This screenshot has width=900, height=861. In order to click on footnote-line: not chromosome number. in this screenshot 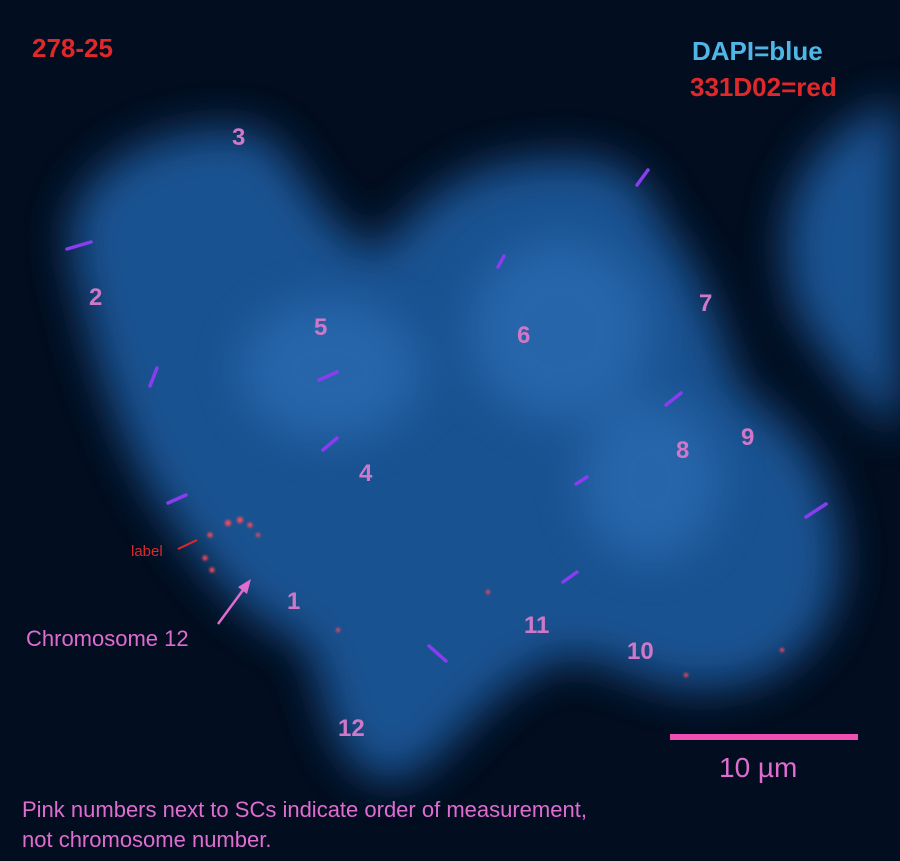, I will do `click(147, 839)`.